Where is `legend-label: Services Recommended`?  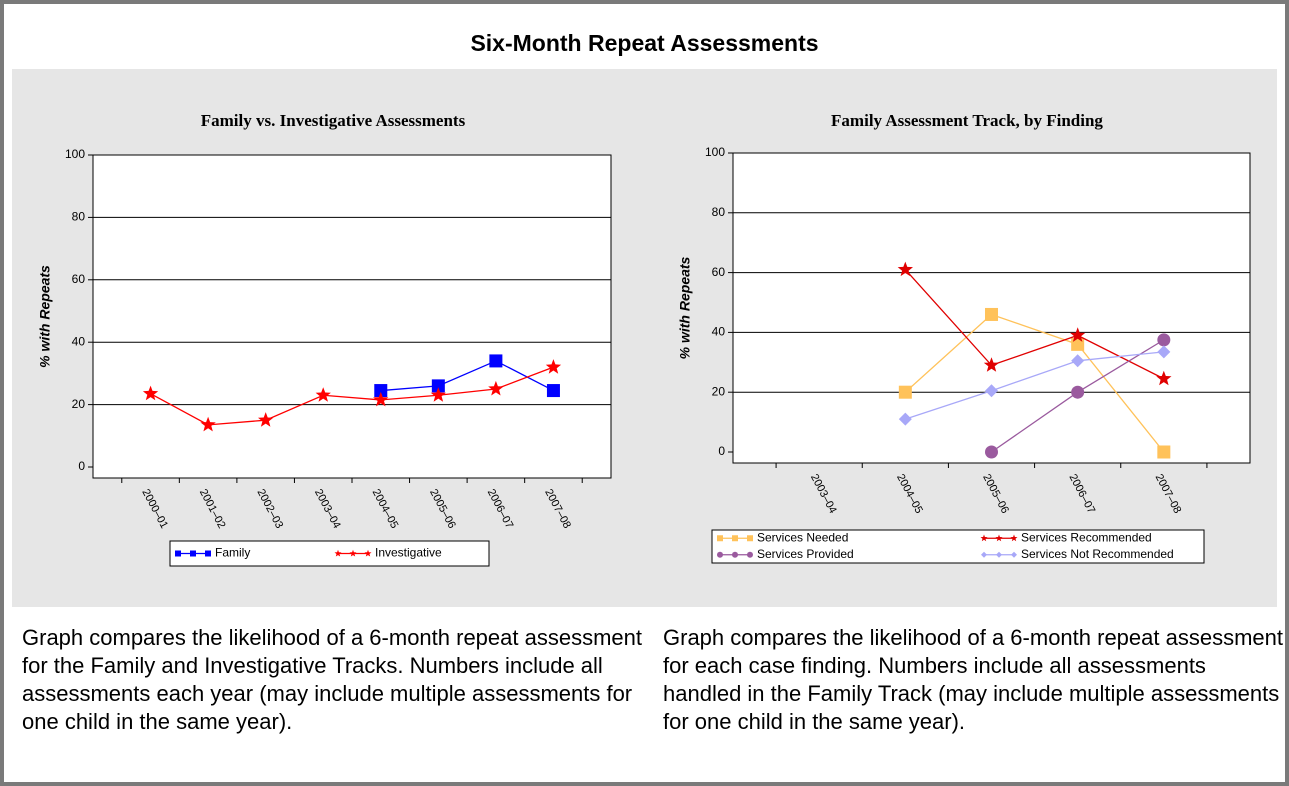
legend-label: Services Recommended is located at coordinates (1086, 537).